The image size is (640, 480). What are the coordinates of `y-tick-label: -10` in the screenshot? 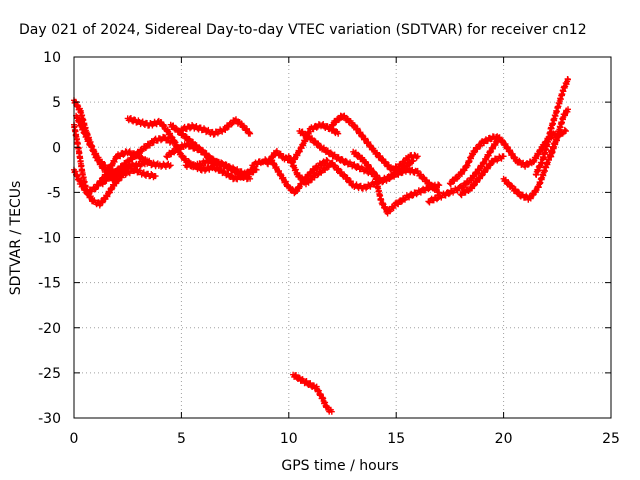 It's located at (49, 239).